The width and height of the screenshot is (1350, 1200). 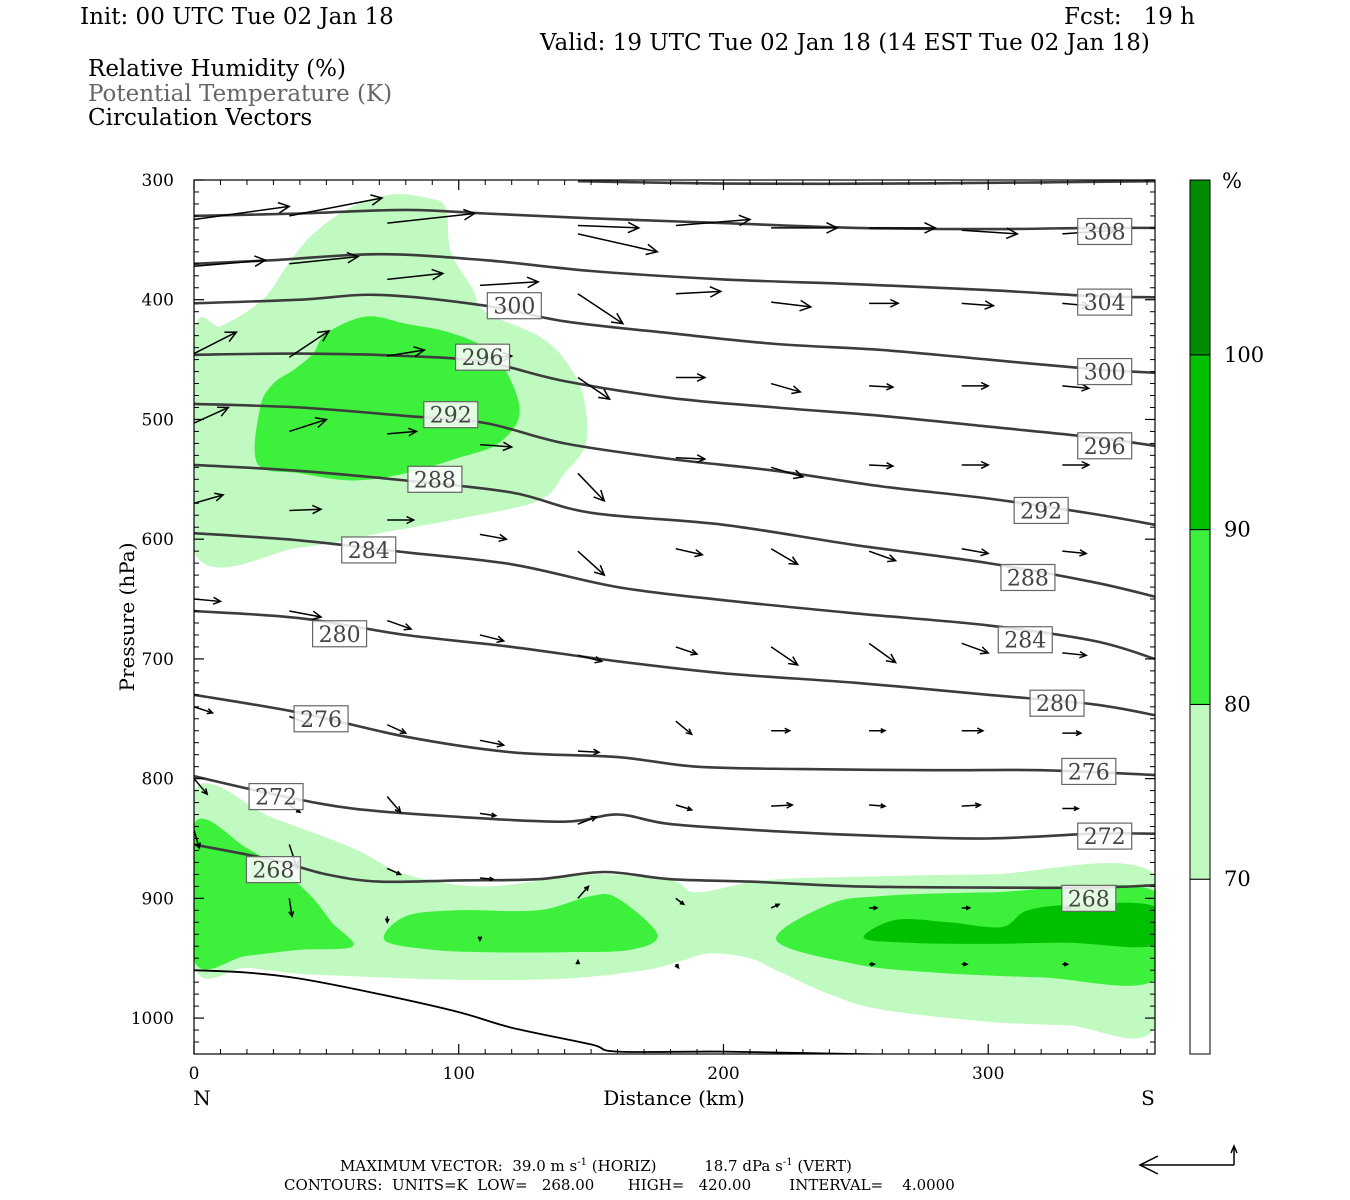 I want to click on forecast-hour: Fcst: 19 h, so click(x=1129, y=17).